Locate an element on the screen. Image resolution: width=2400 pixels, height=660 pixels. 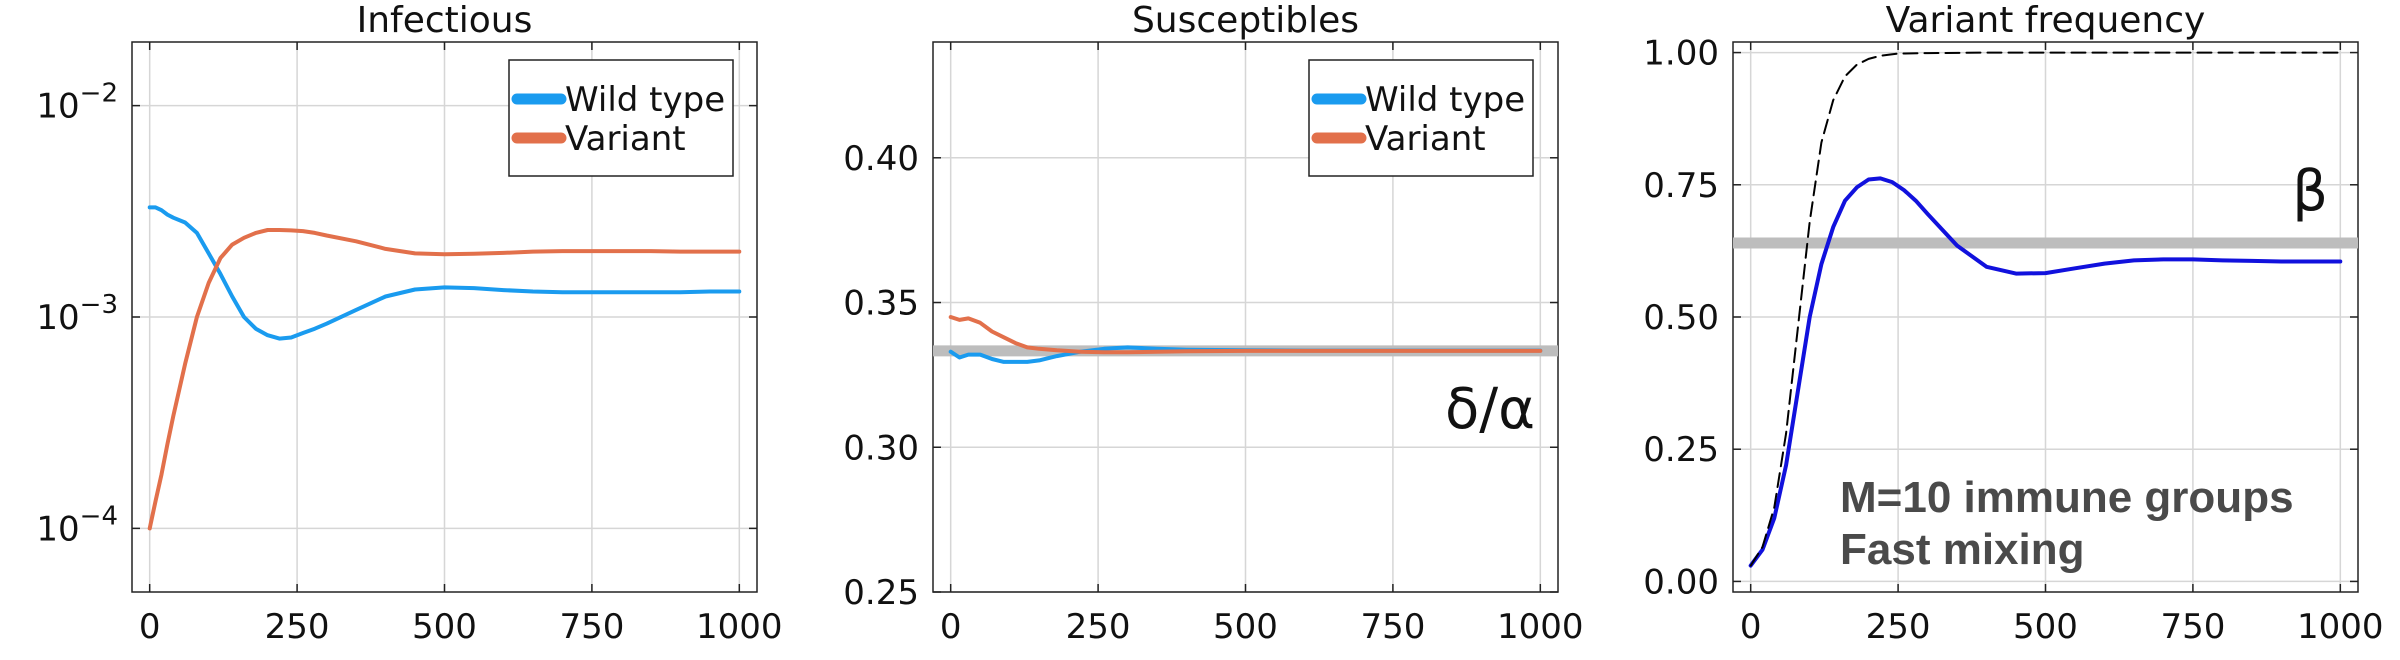
reference-label: β is located at coordinates (2310, 191).